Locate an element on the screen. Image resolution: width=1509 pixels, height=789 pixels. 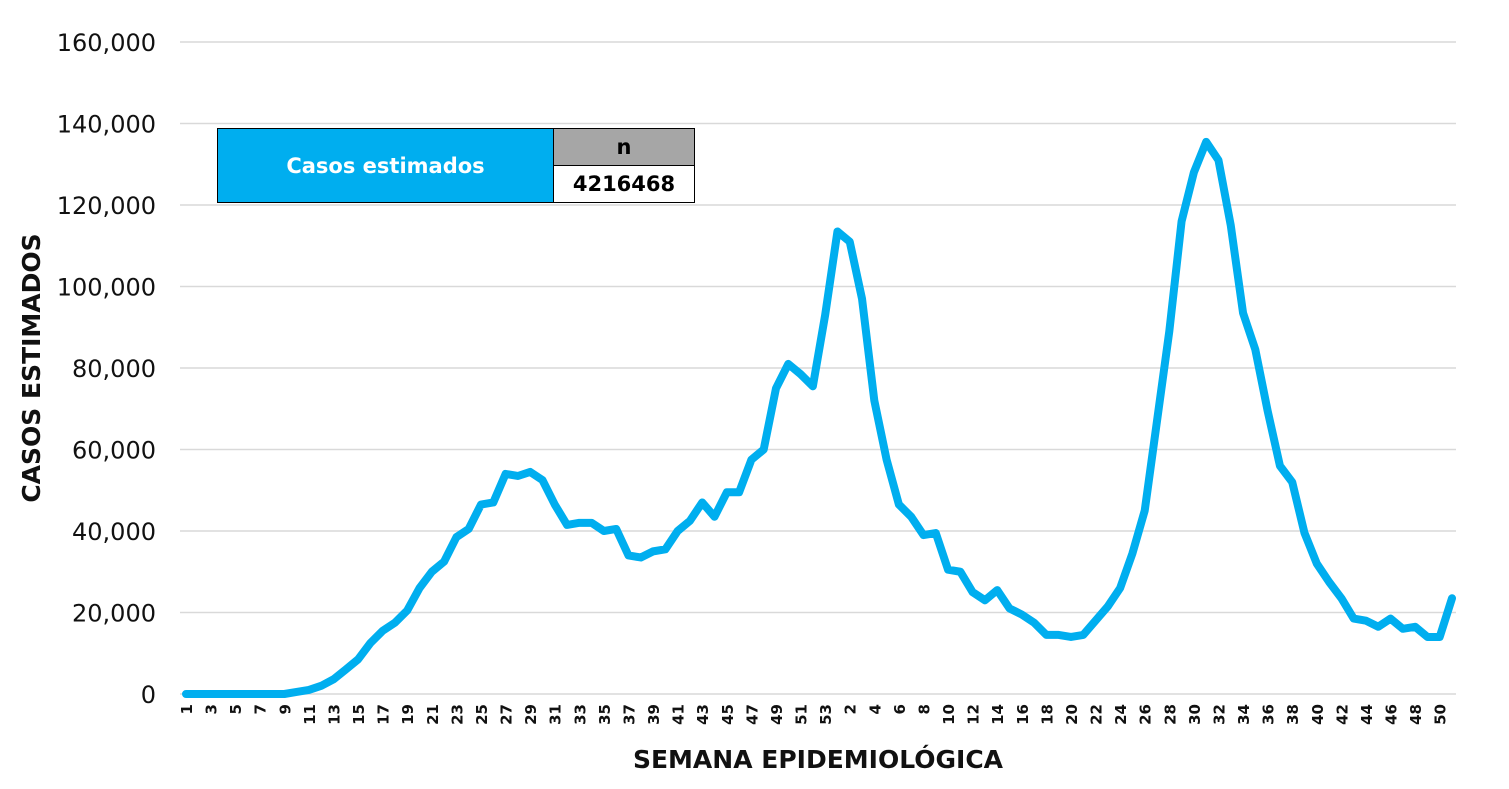
x-tick-label: 21 is located at coordinates (433, 714).